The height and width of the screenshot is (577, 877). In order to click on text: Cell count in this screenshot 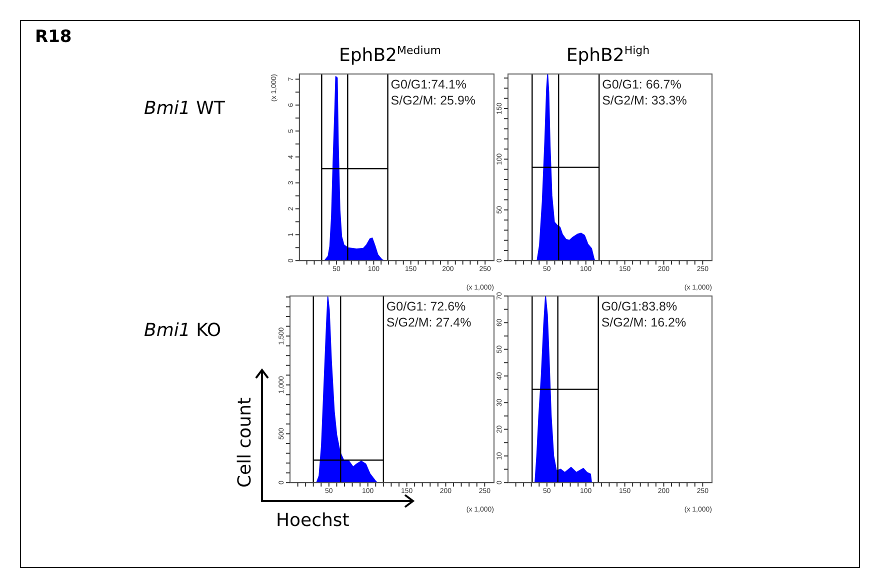, I will do `click(245, 443)`.